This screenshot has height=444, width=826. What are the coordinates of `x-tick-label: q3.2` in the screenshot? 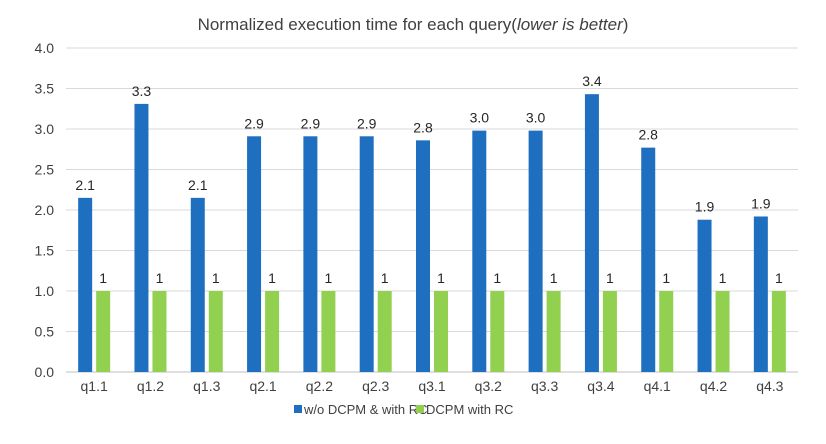 It's located at (488, 386).